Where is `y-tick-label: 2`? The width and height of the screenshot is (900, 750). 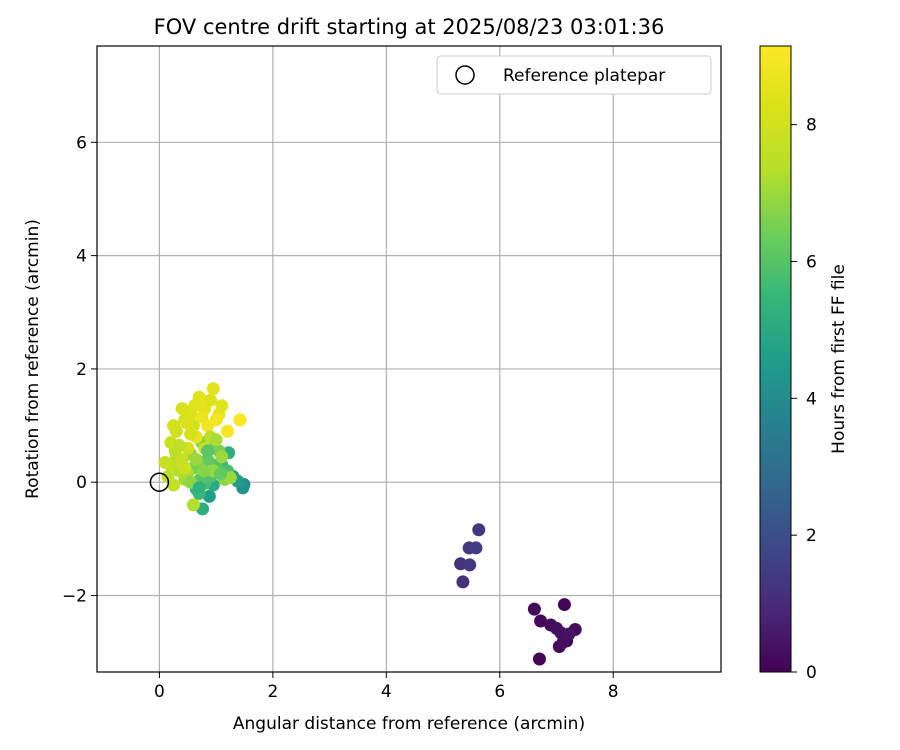
y-tick-label: 2 is located at coordinates (81, 370).